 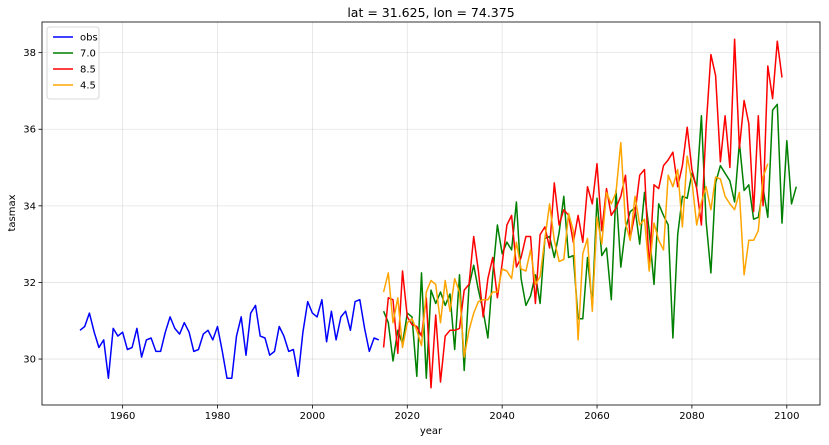 I want to click on y-tick-label: 36, so click(x=29, y=130).